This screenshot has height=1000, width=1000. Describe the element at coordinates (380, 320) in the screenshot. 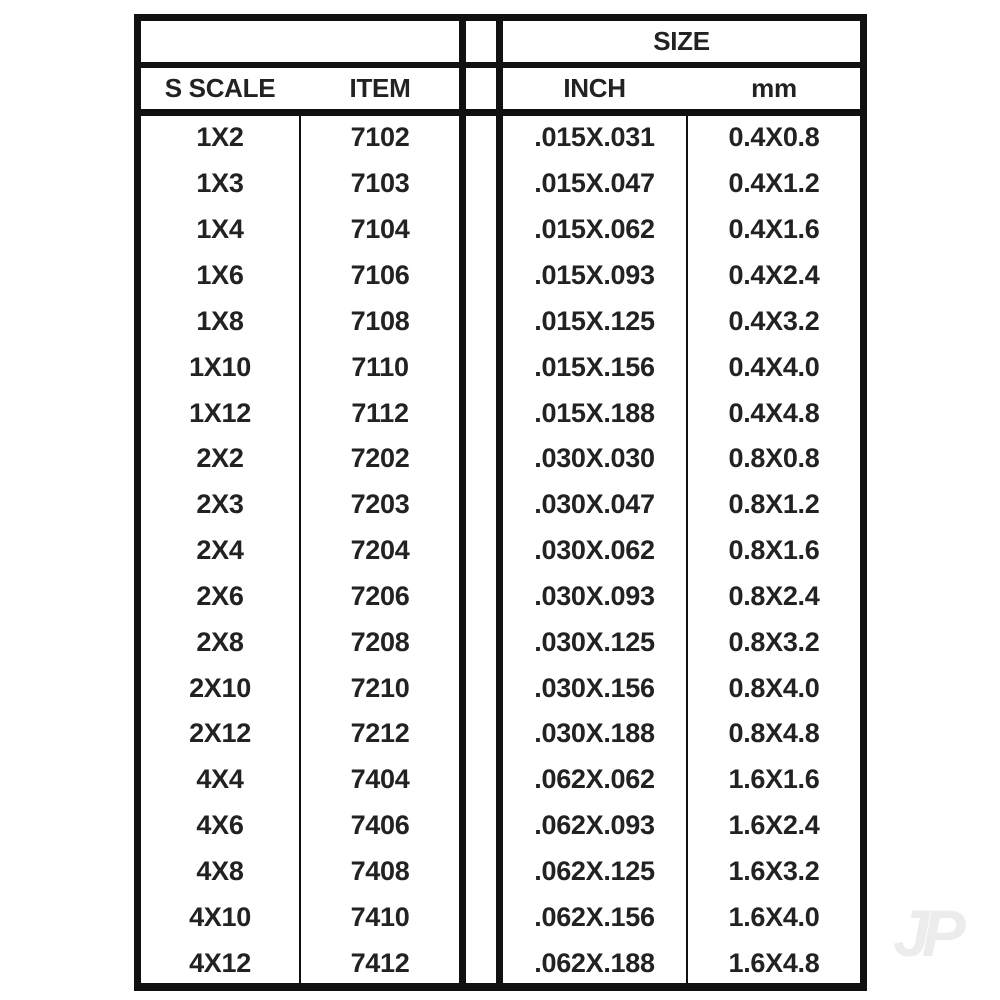

I see `item-cell: 7108` at that location.